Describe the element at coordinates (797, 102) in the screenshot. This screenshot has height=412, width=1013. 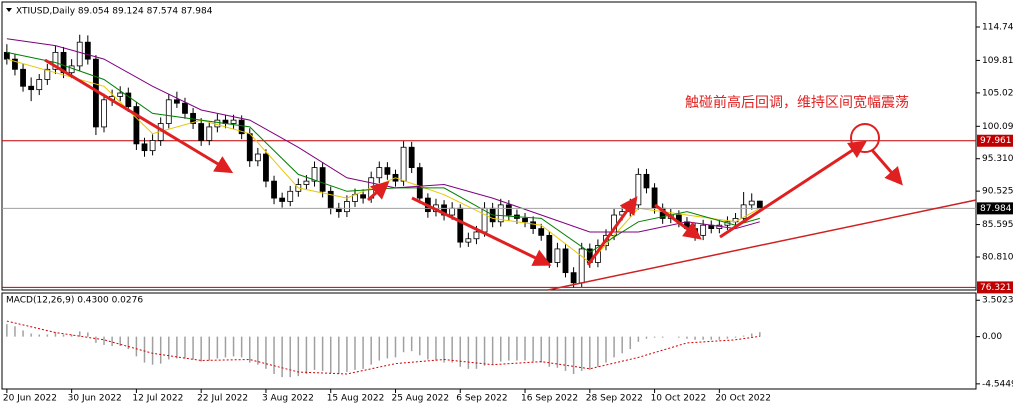
I see `annotation: 触碰前高后回调，维持区间宽幅震荡` at that location.